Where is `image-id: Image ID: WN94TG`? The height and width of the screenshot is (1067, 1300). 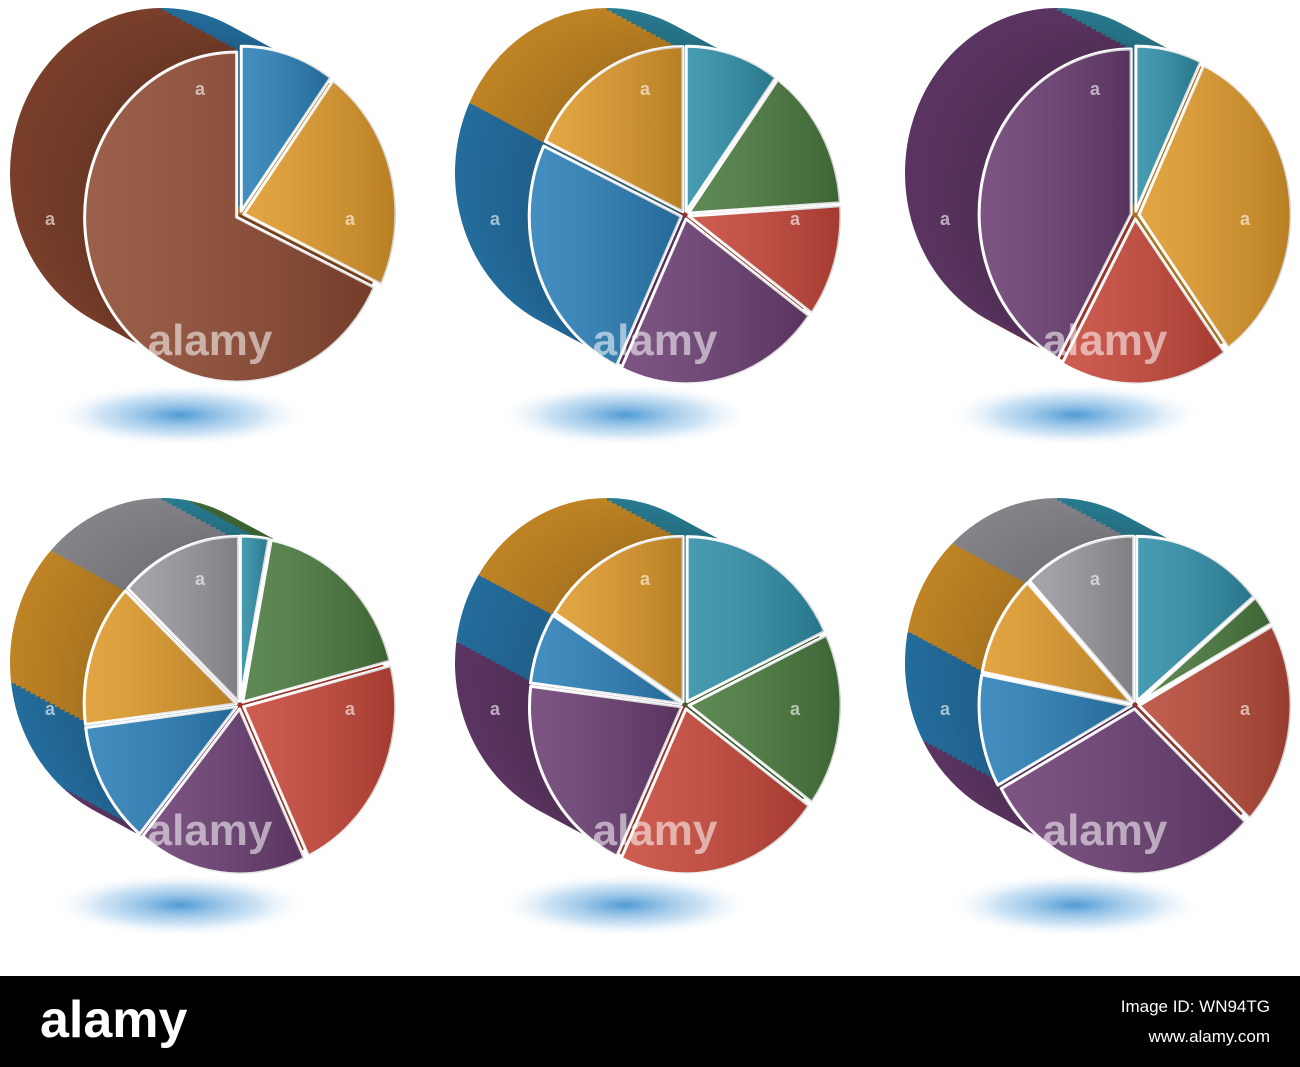
image-id: Image ID: WN94TG is located at coordinates (1195, 1006).